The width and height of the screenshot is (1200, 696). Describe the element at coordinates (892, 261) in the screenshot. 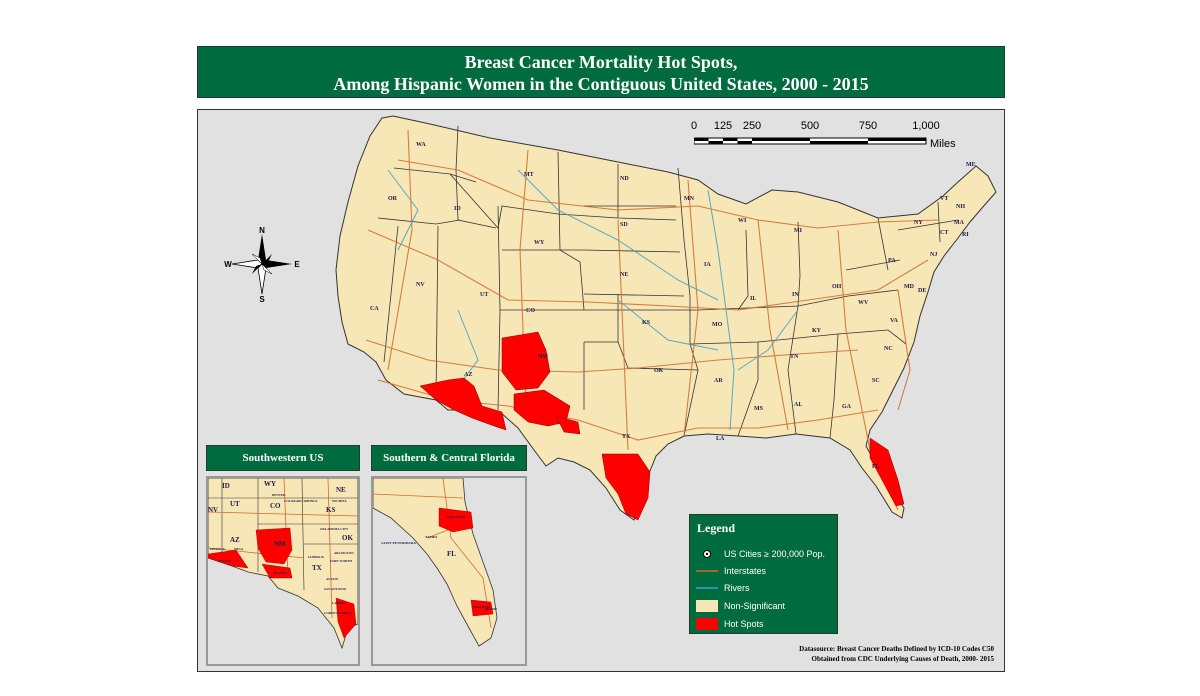

I see `state-label: PA` at that location.